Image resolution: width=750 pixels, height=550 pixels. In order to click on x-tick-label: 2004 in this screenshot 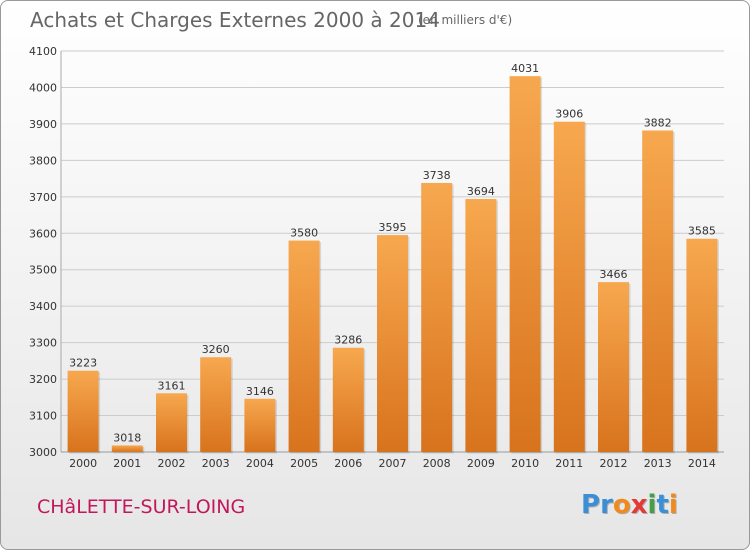, I will do `click(260, 463)`.